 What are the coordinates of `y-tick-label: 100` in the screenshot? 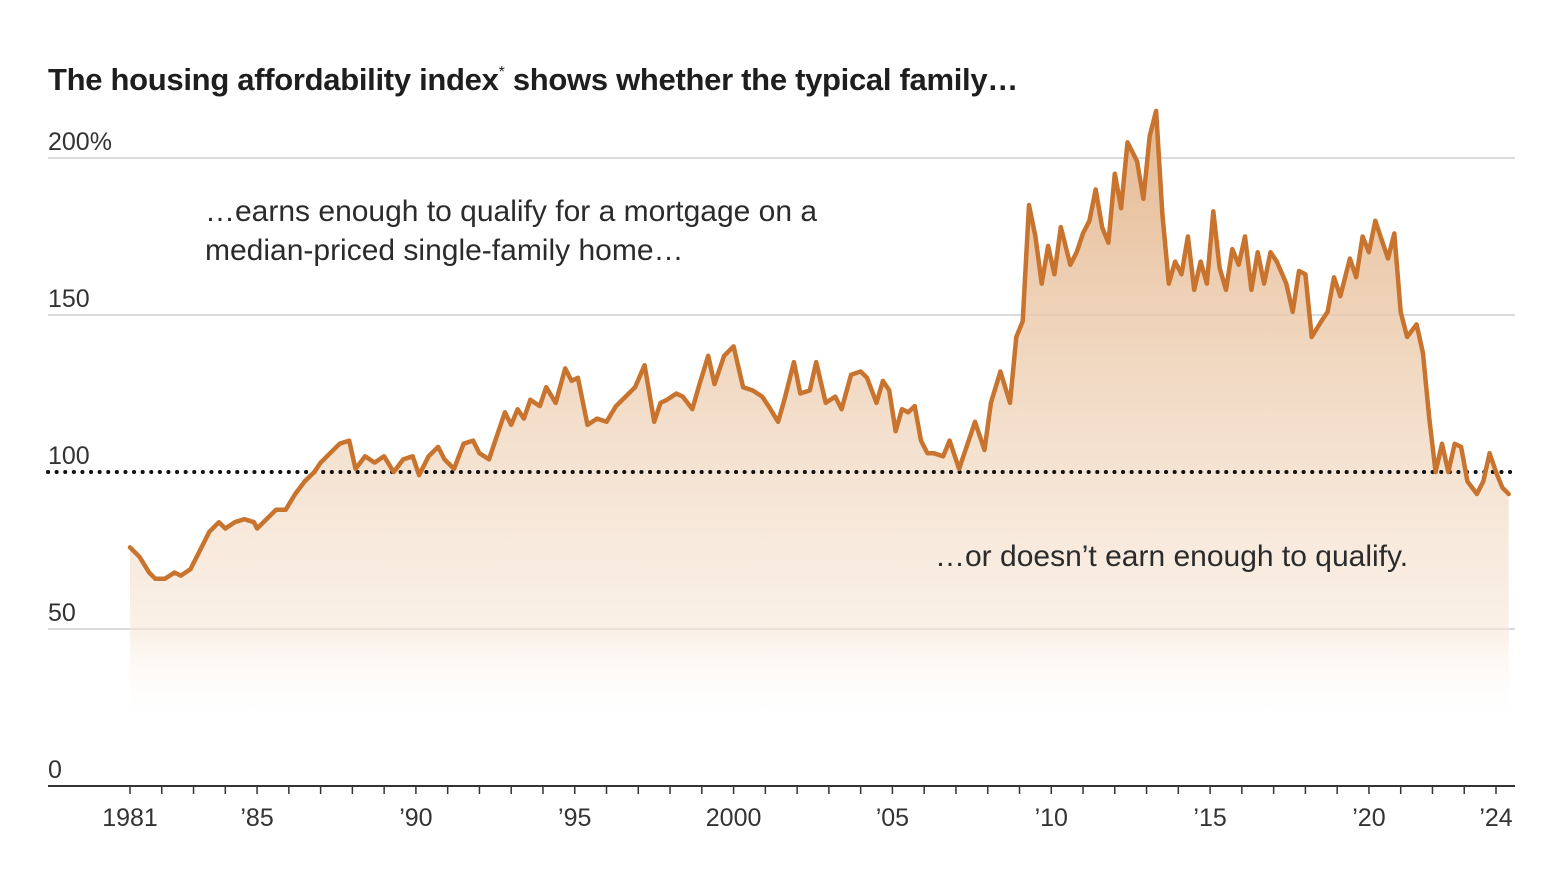 It's located at (69, 456).